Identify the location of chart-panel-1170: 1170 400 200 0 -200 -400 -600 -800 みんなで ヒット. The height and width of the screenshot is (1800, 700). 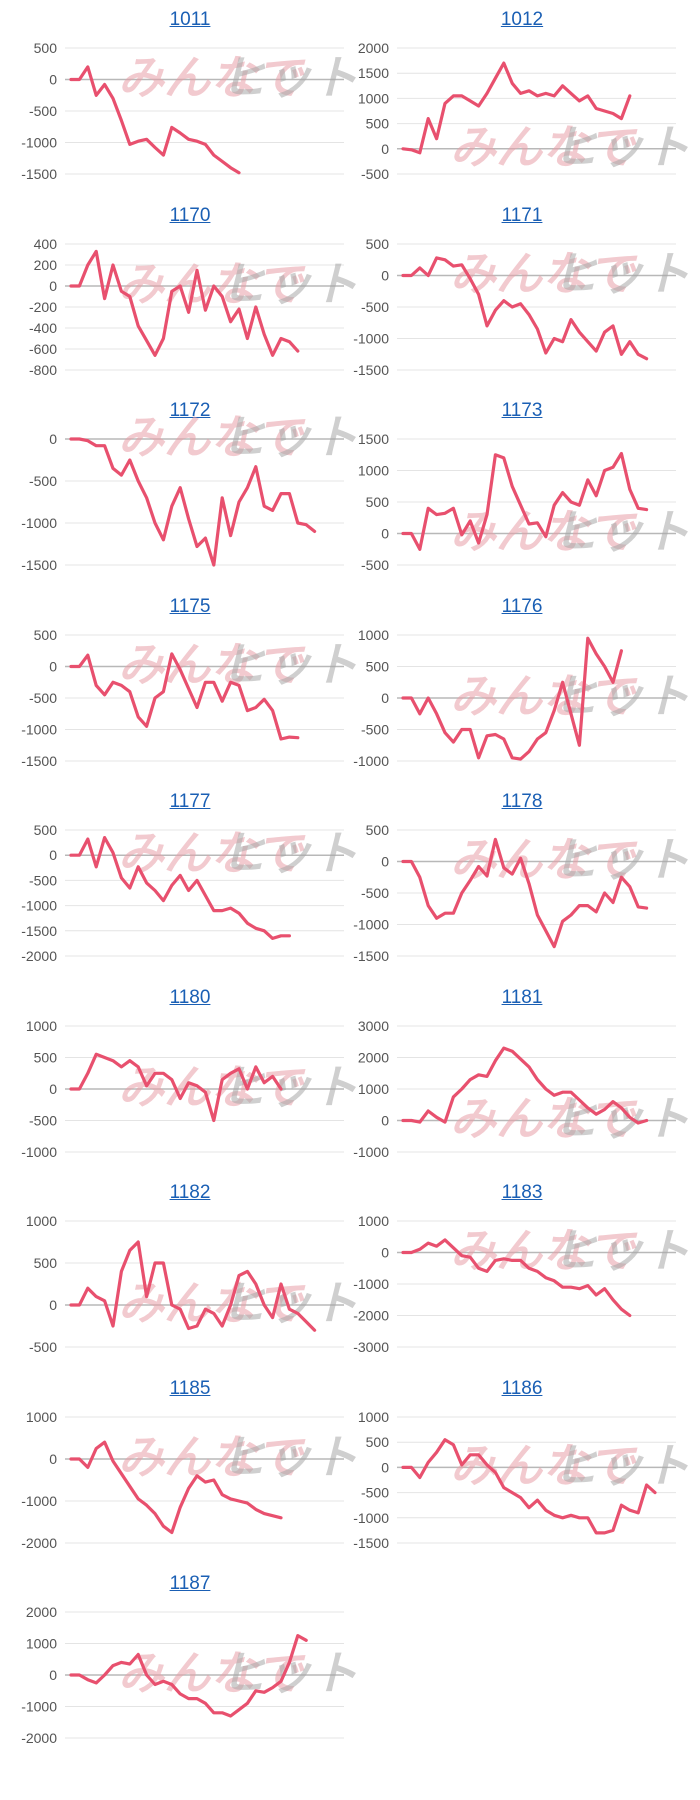
(190, 299).